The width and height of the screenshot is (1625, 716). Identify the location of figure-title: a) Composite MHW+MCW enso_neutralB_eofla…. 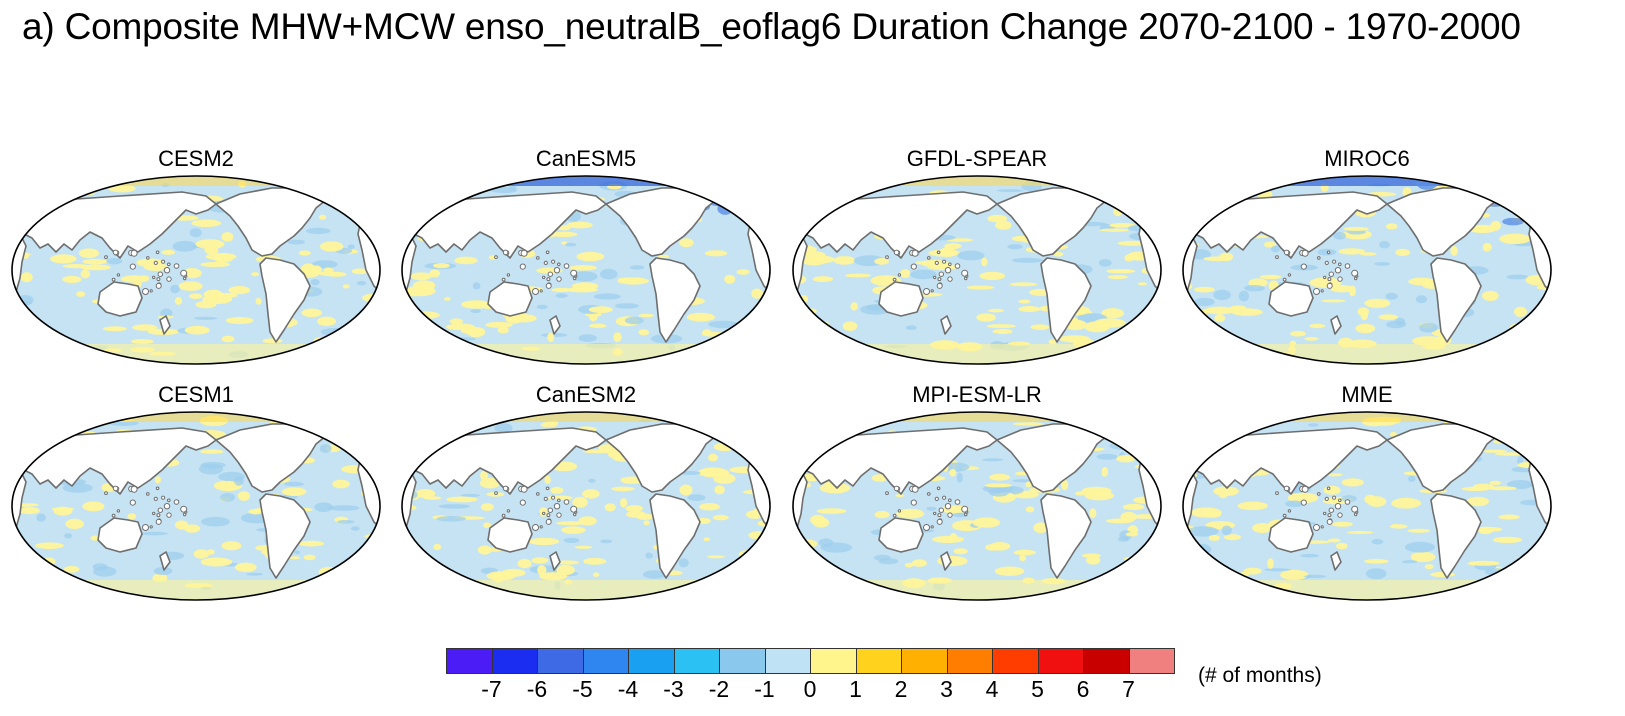
(771, 26).